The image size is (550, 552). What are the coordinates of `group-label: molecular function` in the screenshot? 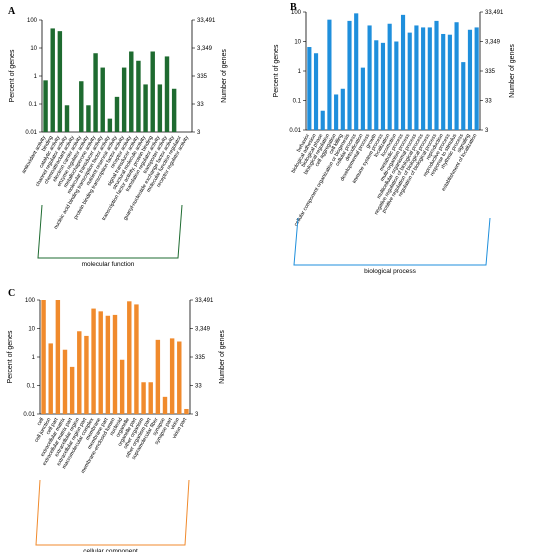 It's located at (108, 264).